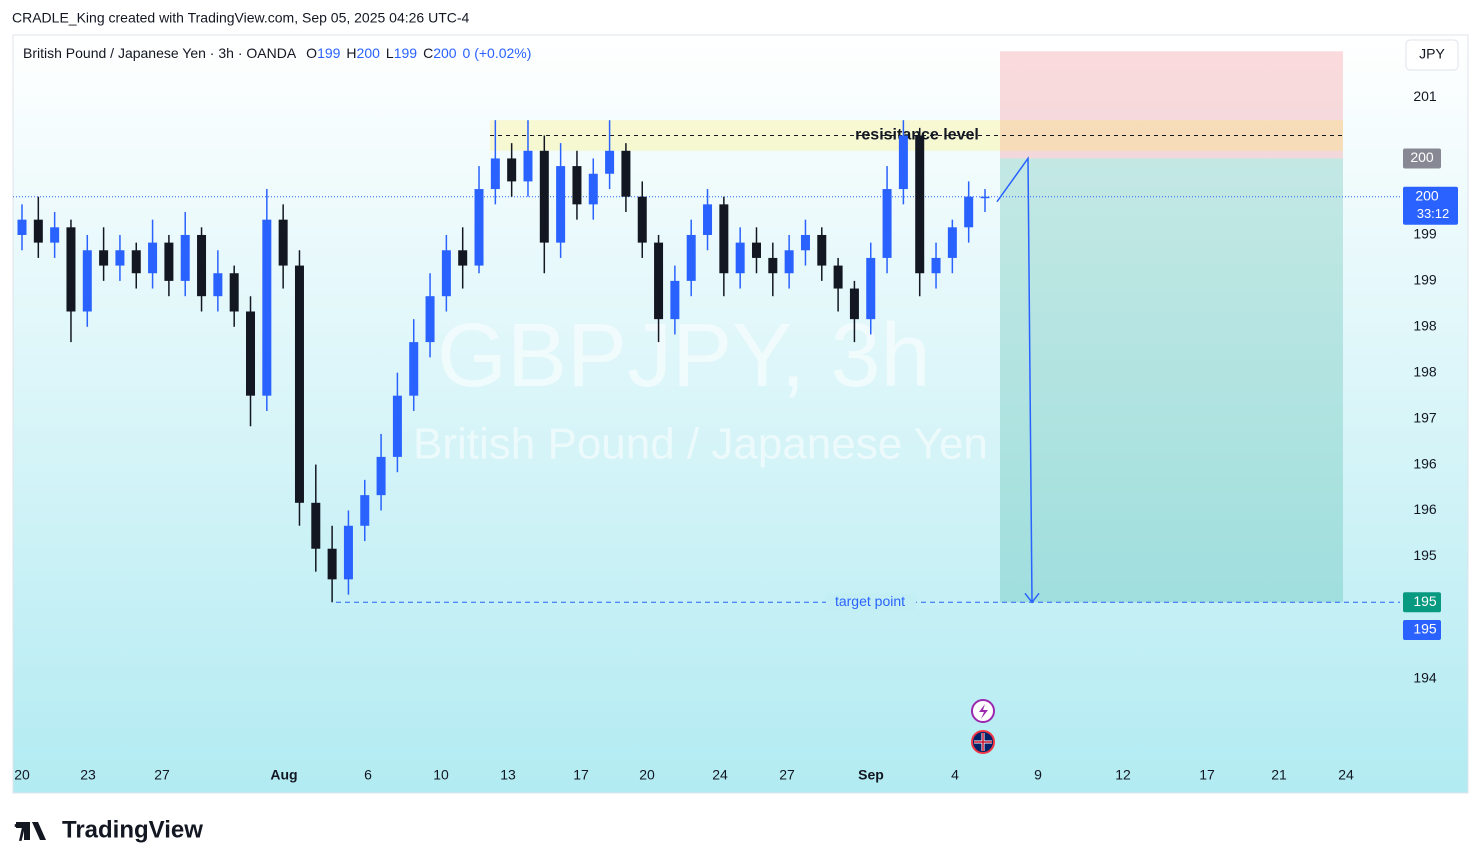 The width and height of the screenshot is (1481, 868). I want to click on logo-icon, so click(31, 831).